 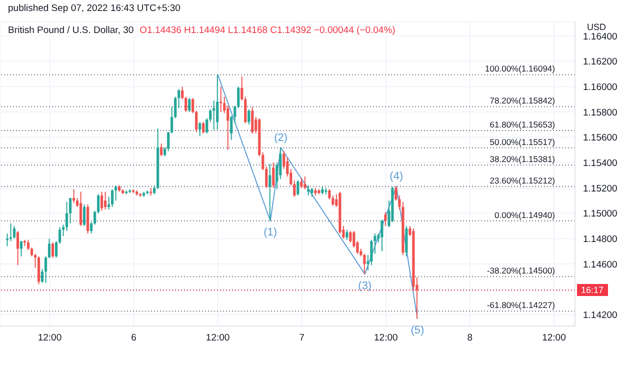 I want to click on chart-title: British Pound / U.S. Dollar, 30, so click(x=71, y=30).